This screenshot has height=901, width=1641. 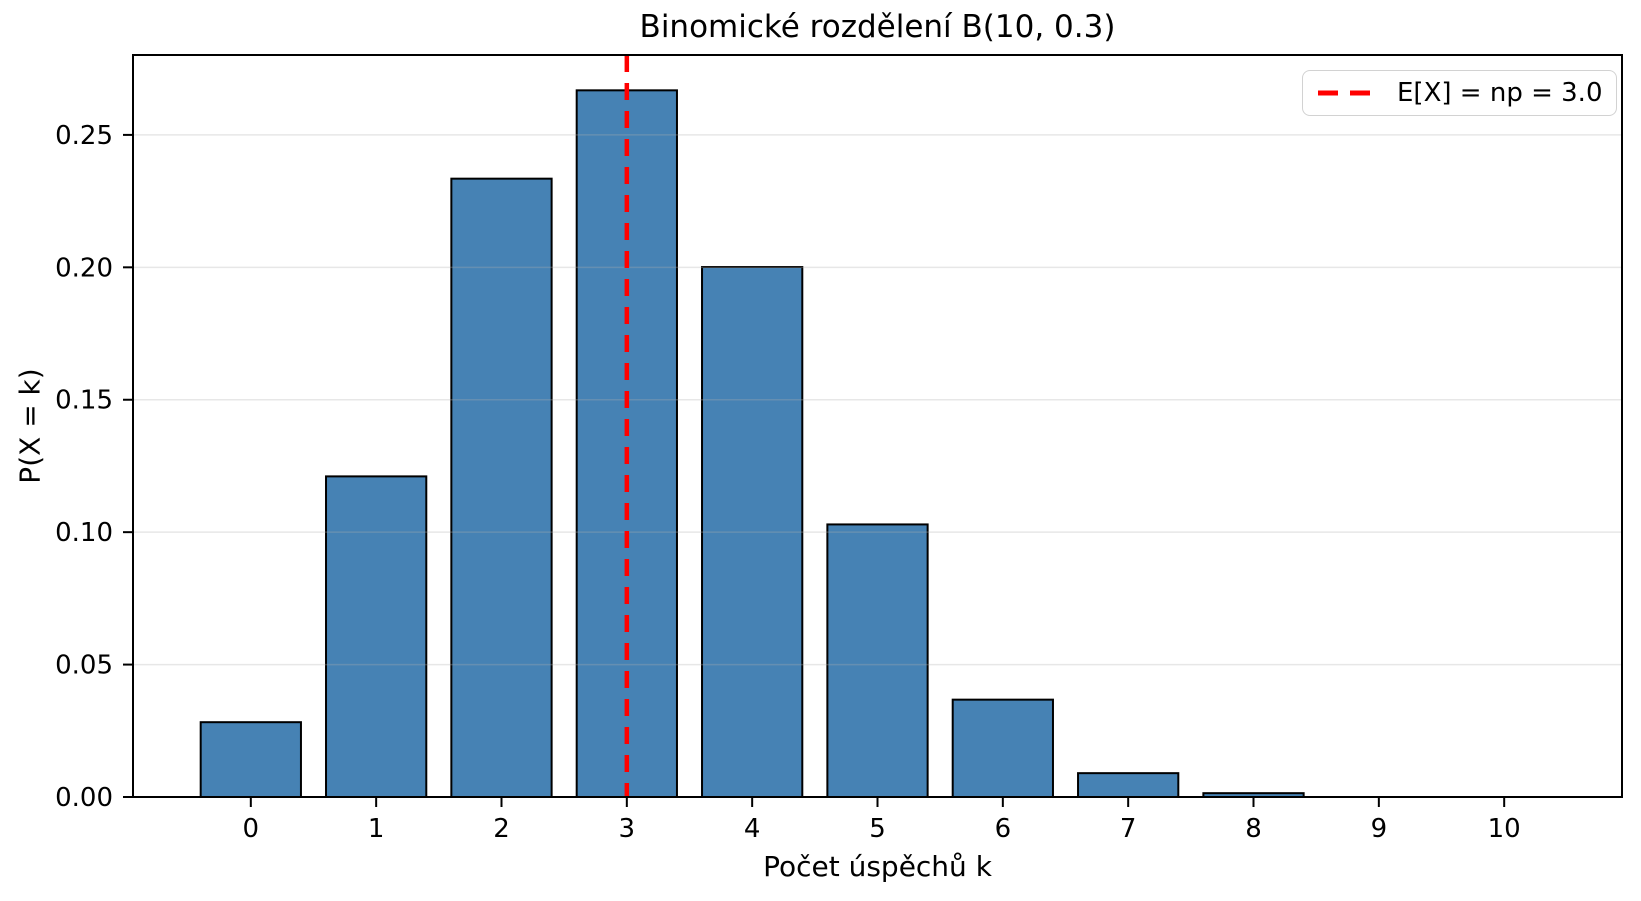 What do you see at coordinates (1128, 829) in the screenshot?
I see `x-tick-label: 7` at bounding box center [1128, 829].